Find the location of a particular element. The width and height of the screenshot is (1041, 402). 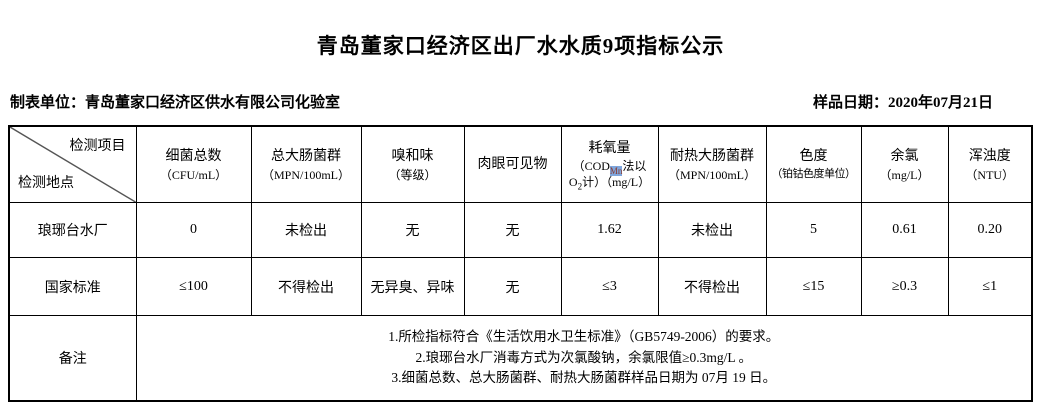

table-cell: 0.61 is located at coordinates (904, 230).